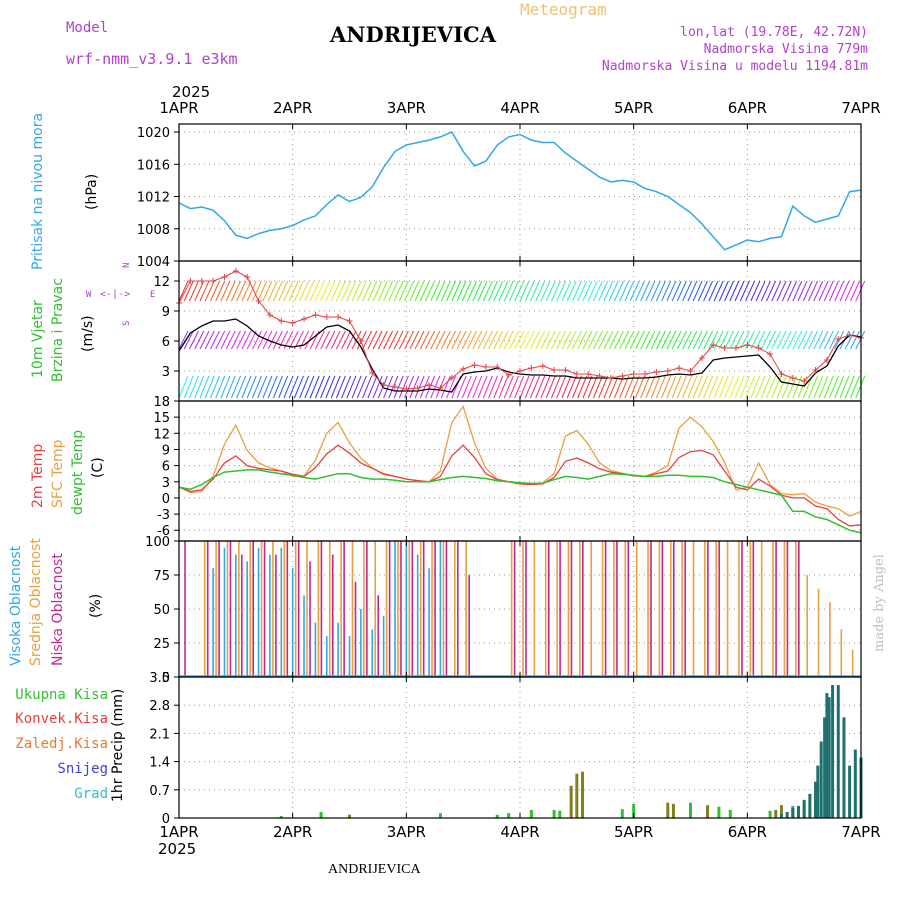 The image size is (900, 900). What do you see at coordinates (127, 323) in the screenshot?
I see `compass-south: S` at bounding box center [127, 323].